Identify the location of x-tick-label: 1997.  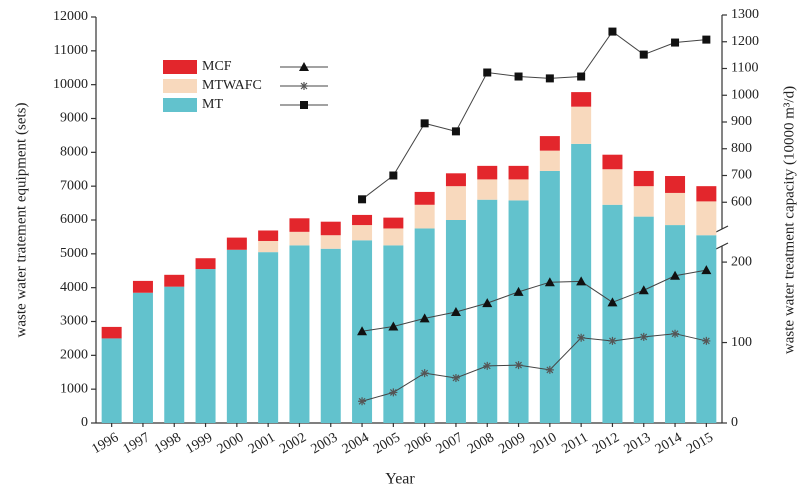
(137, 443).